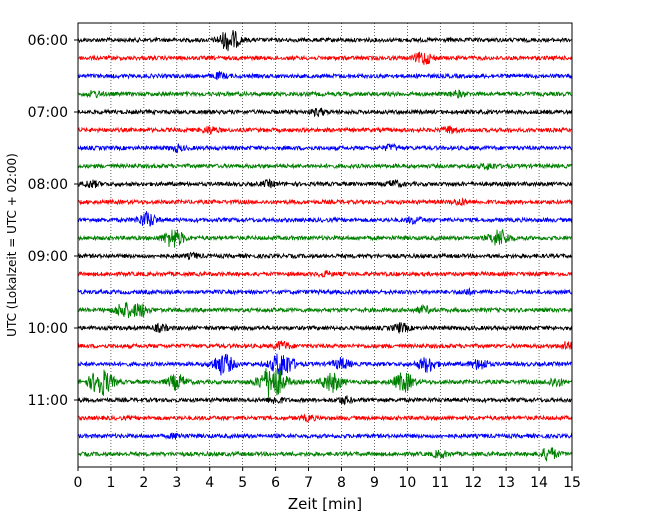 The image size is (650, 520). I want to click on y-tick-label: 11:00, so click(48, 401).